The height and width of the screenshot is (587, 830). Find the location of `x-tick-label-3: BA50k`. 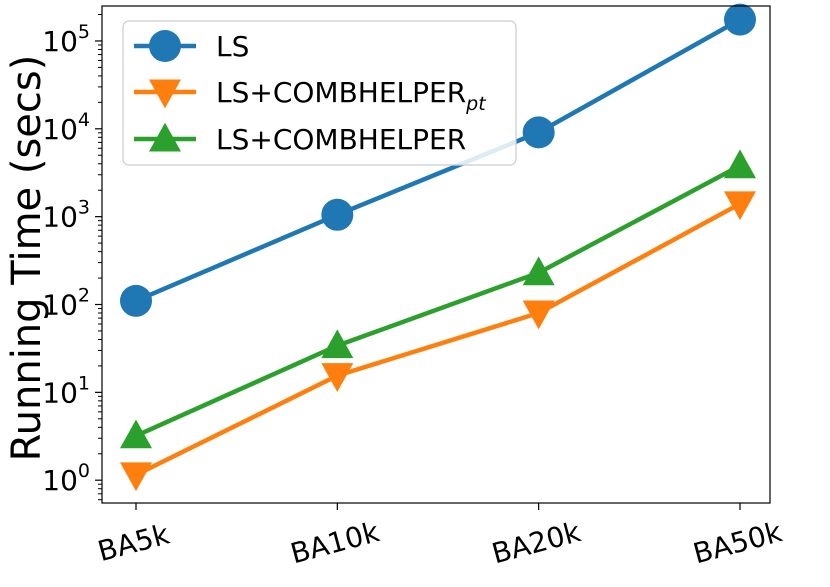

x-tick-label-3: BA50k is located at coordinates (738, 542).